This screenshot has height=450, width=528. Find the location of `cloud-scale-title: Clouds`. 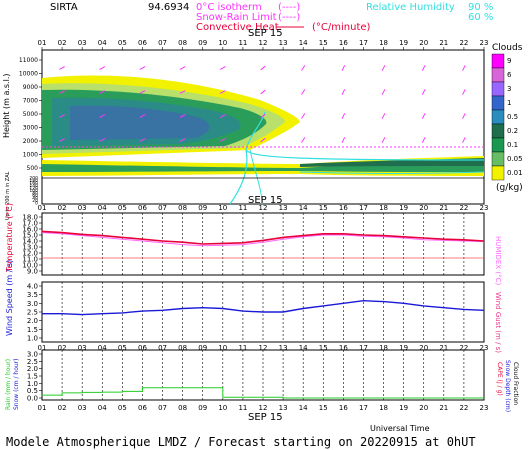

cloud-scale-title: Clouds is located at coordinates (507, 48).